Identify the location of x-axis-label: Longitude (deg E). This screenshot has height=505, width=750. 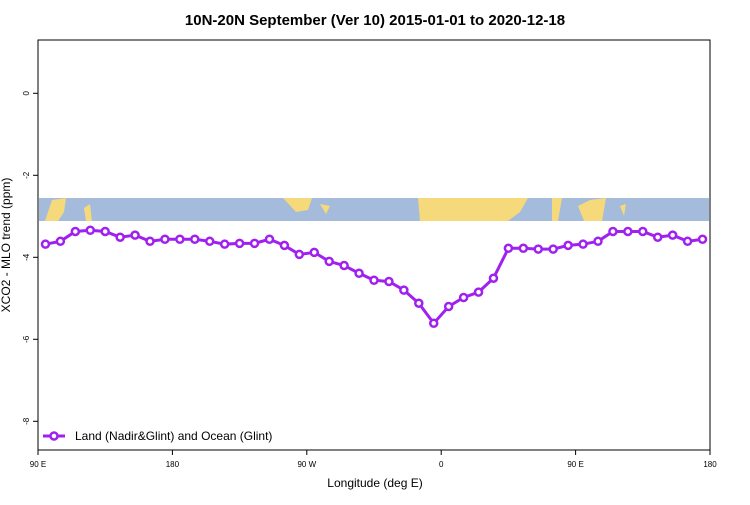
(374, 483).